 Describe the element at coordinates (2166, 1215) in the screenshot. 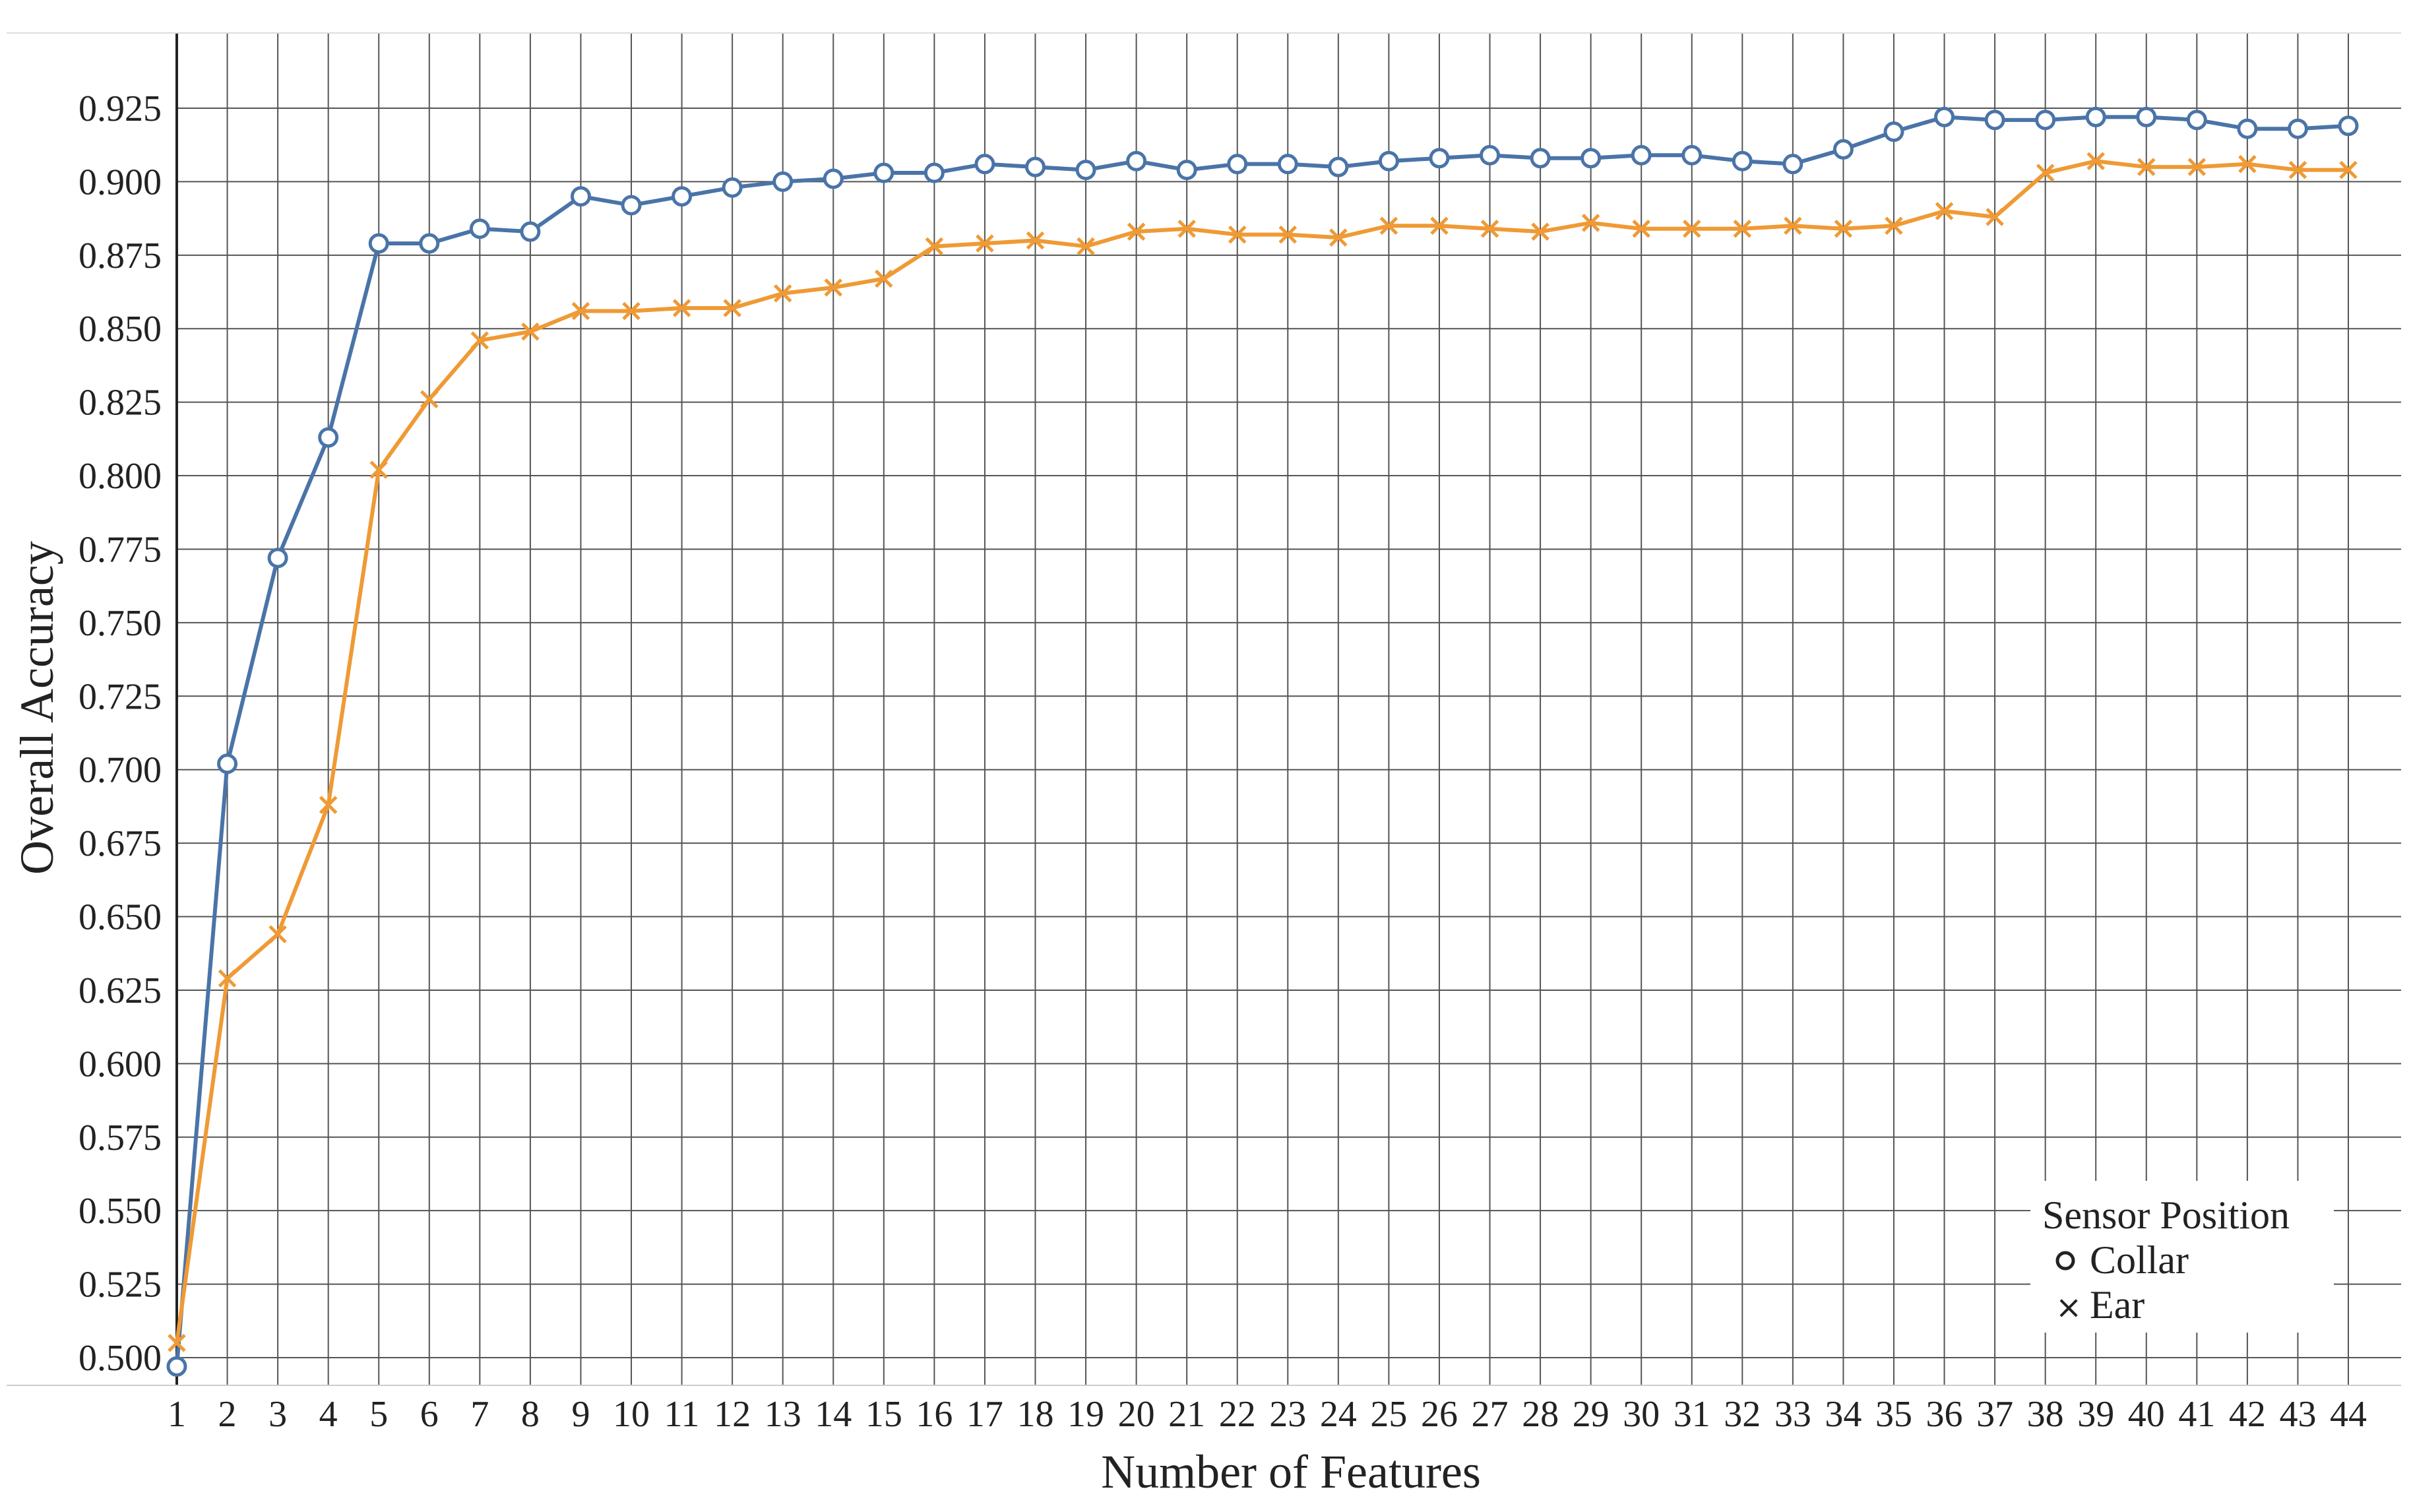

I see `legend-title: Sensor Position` at that location.